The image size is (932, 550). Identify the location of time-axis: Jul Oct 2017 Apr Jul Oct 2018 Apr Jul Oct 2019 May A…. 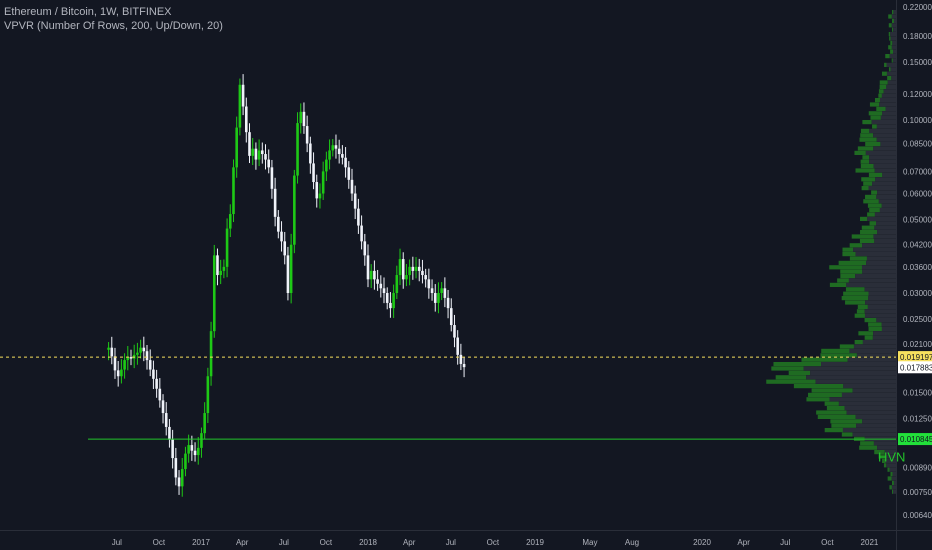
(466, 539).